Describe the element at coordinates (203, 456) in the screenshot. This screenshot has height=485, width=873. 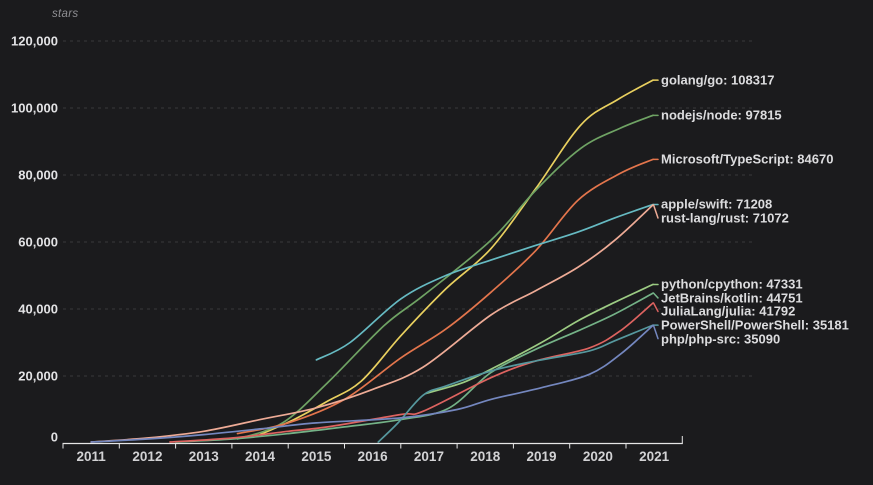
I see `x-tick-label-2013: 2013` at that location.